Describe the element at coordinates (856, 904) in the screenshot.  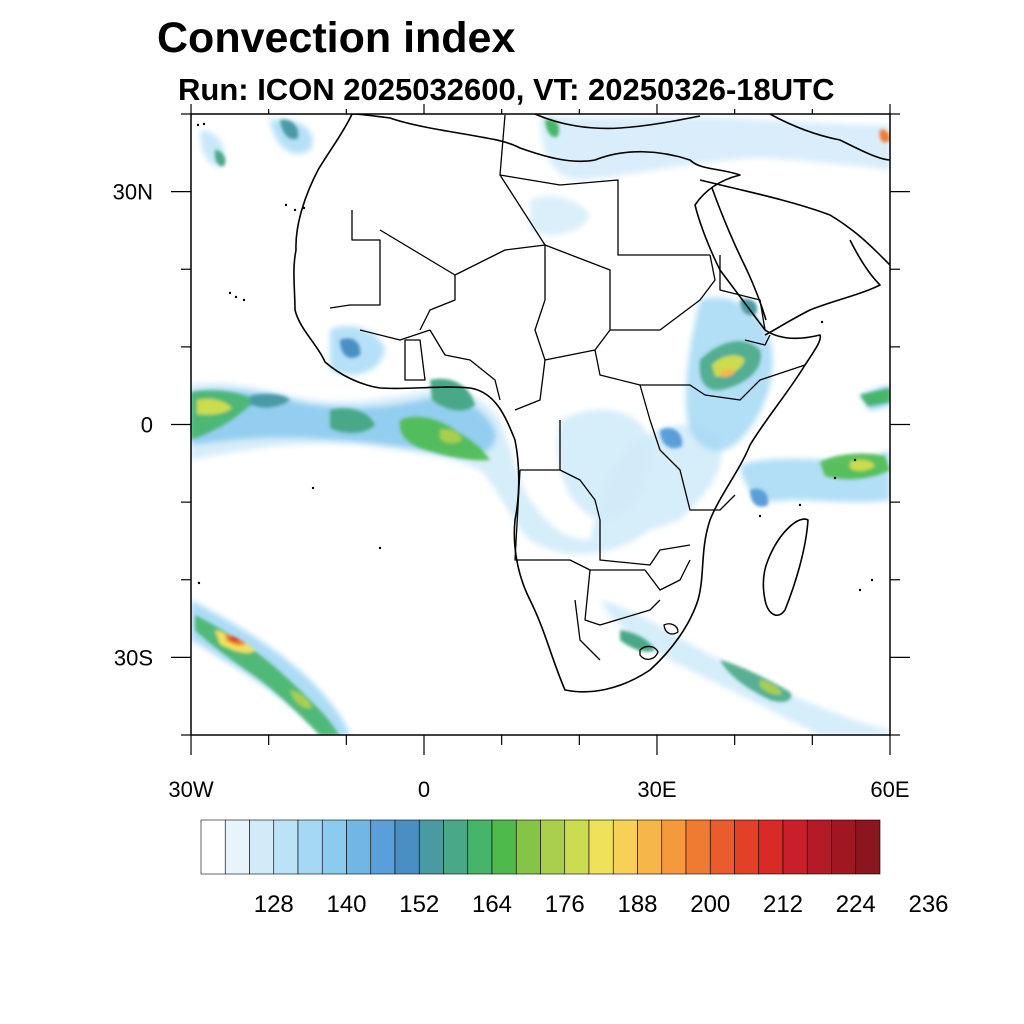
I see `colorbar-label: 224` at that location.